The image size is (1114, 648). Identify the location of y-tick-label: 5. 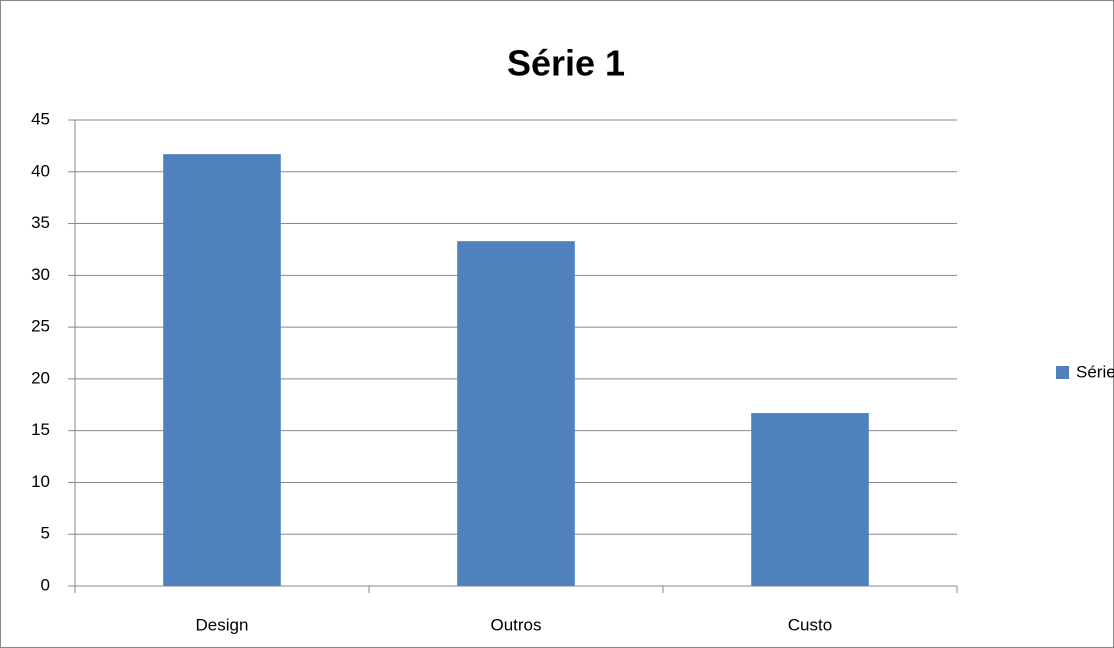
(45, 533).